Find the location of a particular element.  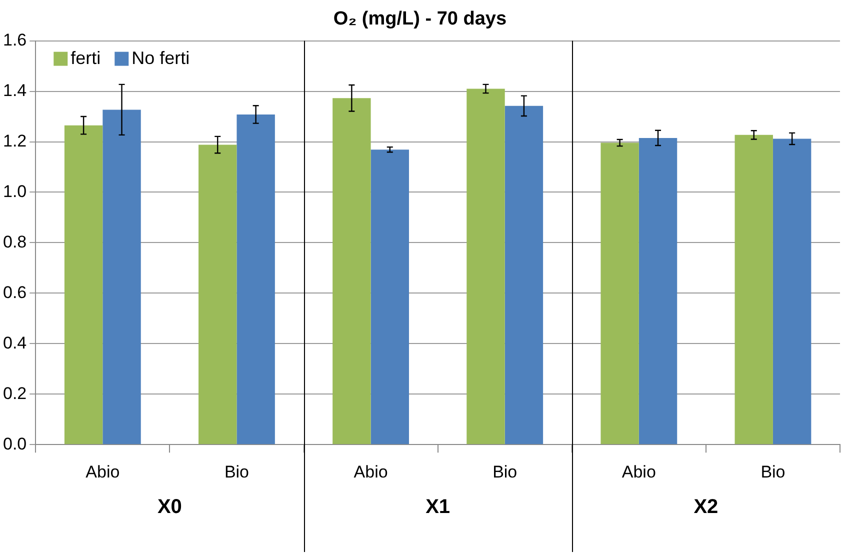

y-tick-label: 1.4 is located at coordinates (14, 90).